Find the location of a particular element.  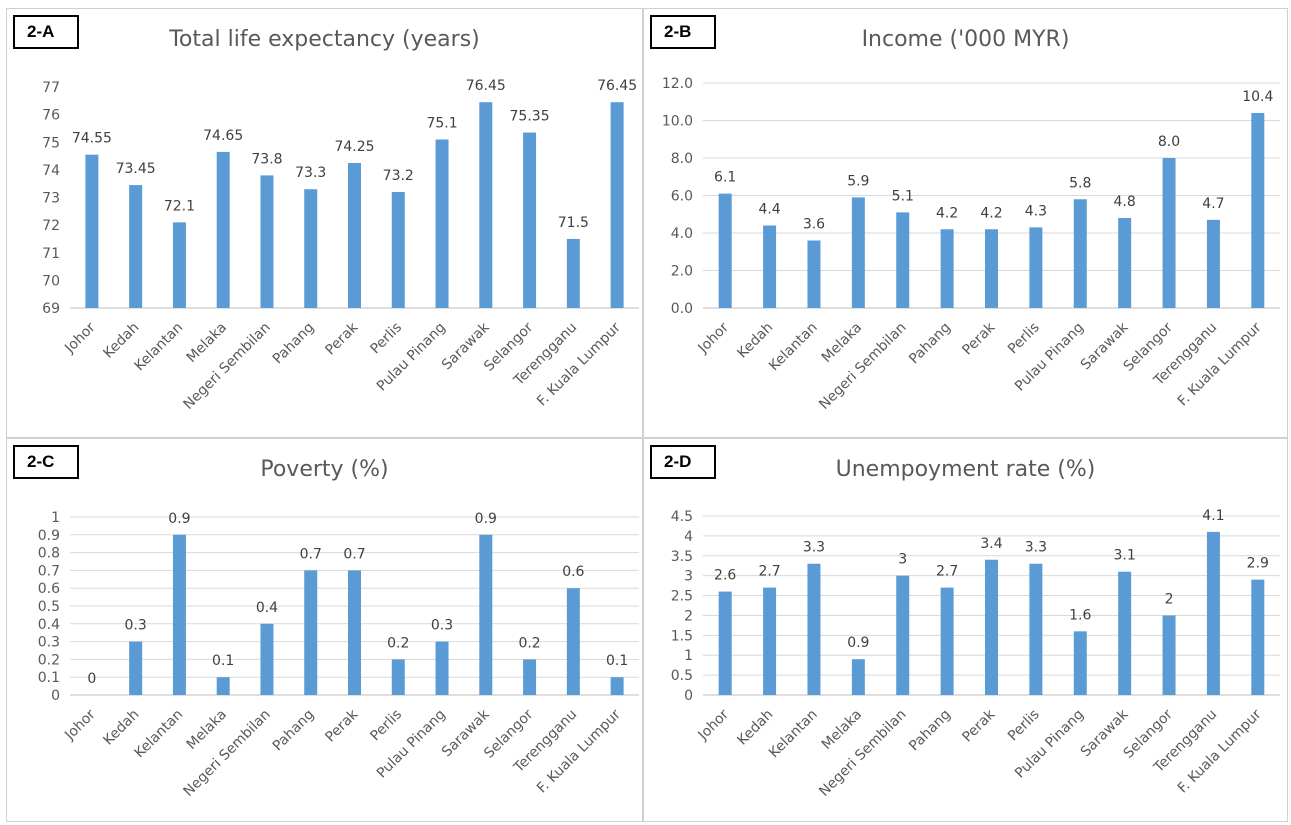

y-tick-label: 10.0 is located at coordinates (677, 122).